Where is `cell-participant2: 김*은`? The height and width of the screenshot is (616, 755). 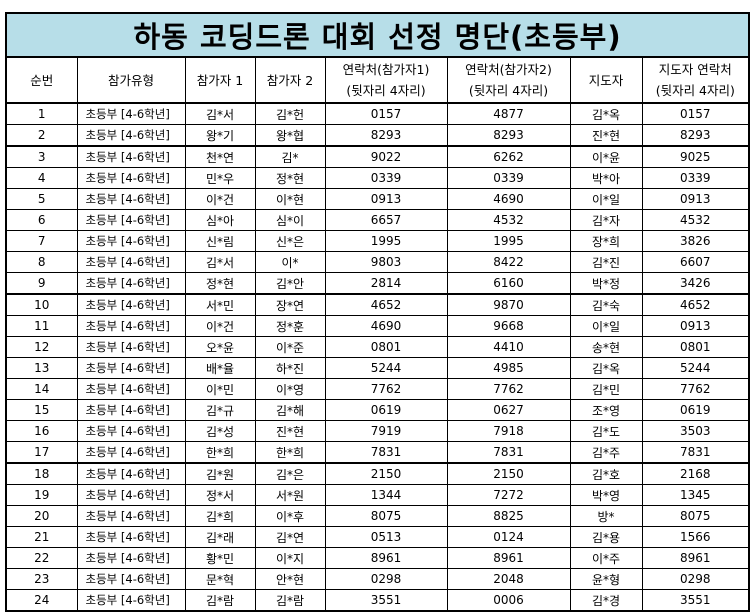 cell-participant2: 김*은 is located at coordinates (290, 473).